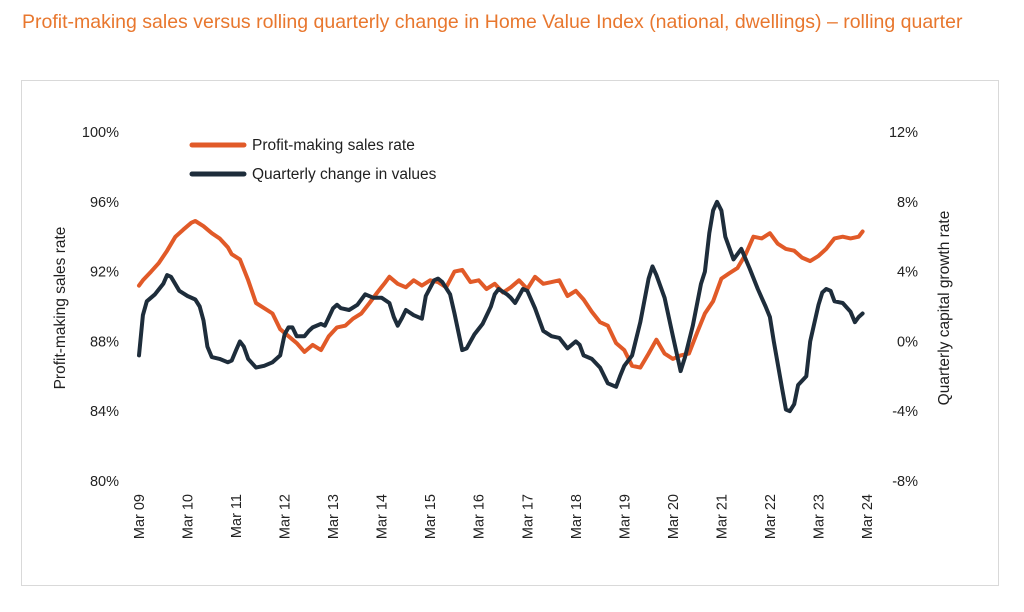 Image resolution: width=1024 pixels, height=612 pixels. Describe the element at coordinates (907, 203) in the screenshot. I see `y2-tick-label: 8%` at that location.